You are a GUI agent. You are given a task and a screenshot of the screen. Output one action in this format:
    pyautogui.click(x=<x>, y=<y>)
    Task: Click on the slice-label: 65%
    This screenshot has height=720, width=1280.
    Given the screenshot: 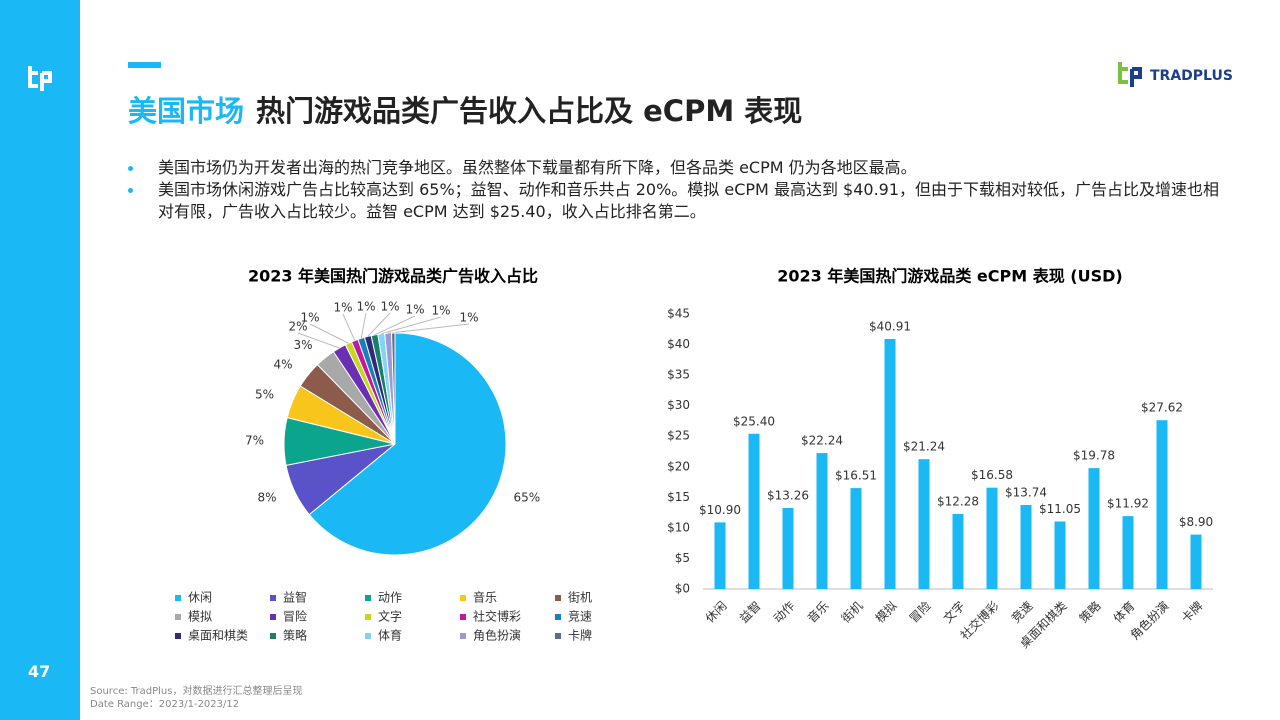 What is the action you would take?
    pyautogui.click(x=526, y=498)
    